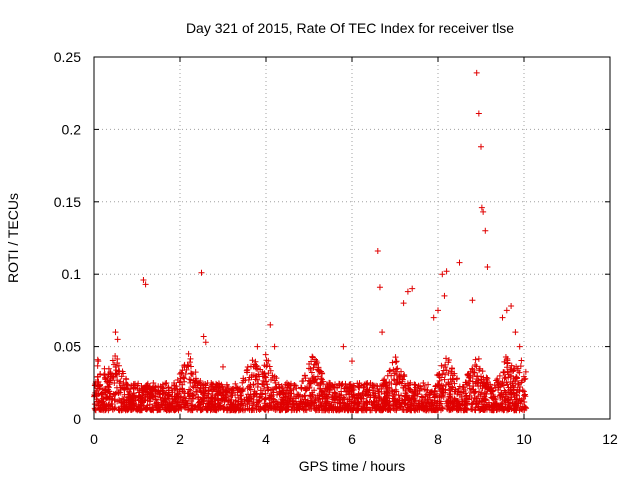 The width and height of the screenshot is (640, 480). Describe the element at coordinates (524, 439) in the screenshot. I see `x-tick-label: 10` at that location.